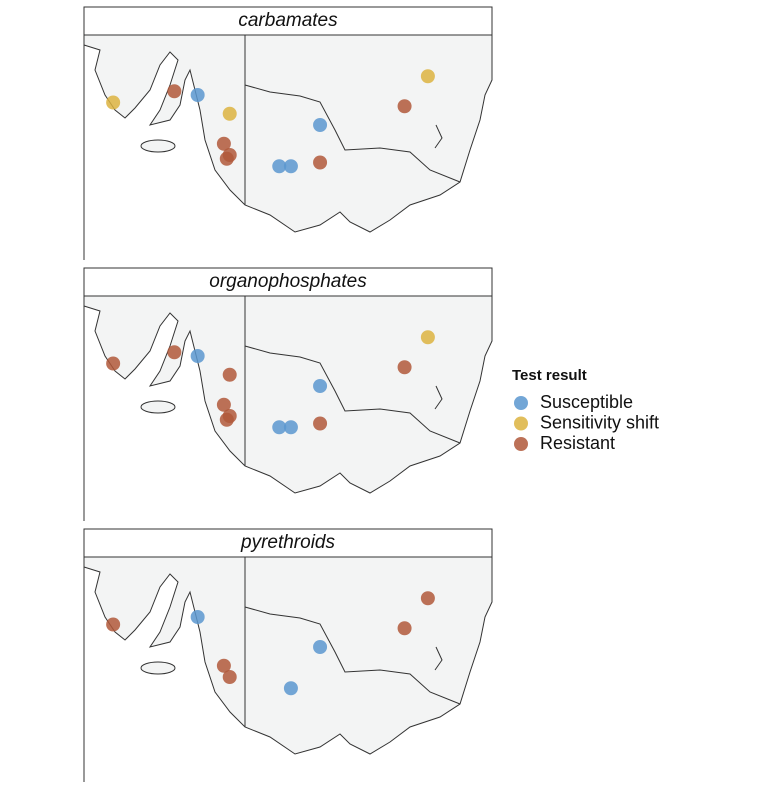  I want to click on panel-title: organophosphates, so click(288, 281).